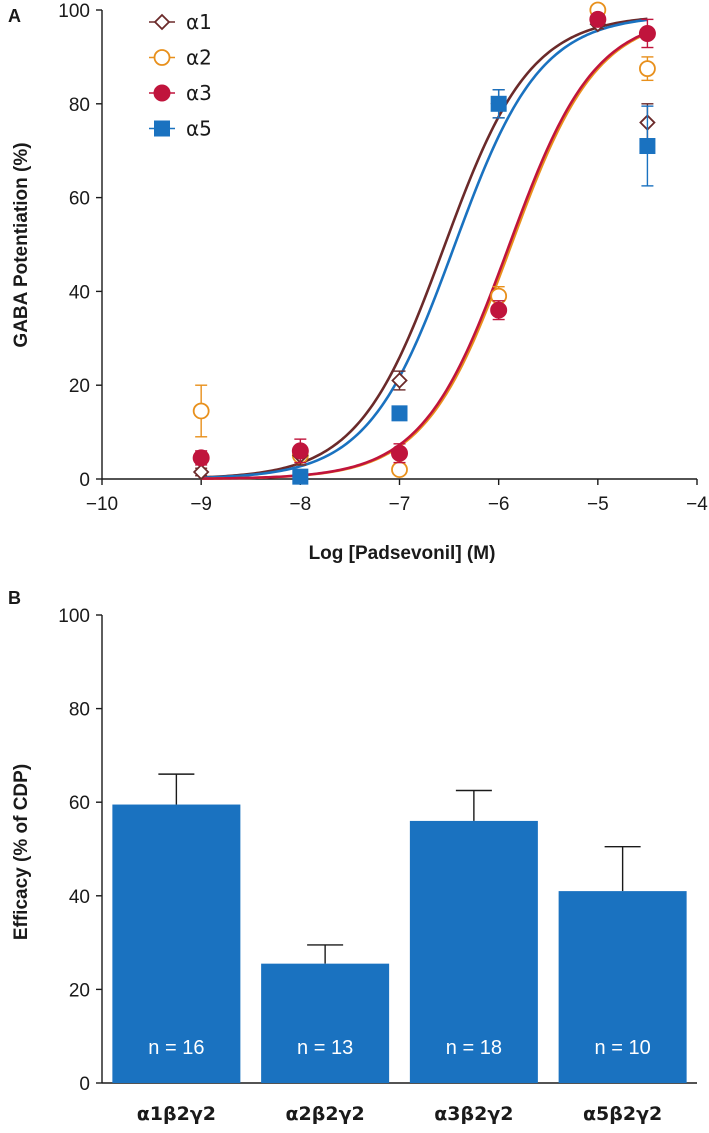  I want to click on y-tick-label: 0, so click(84, 480).